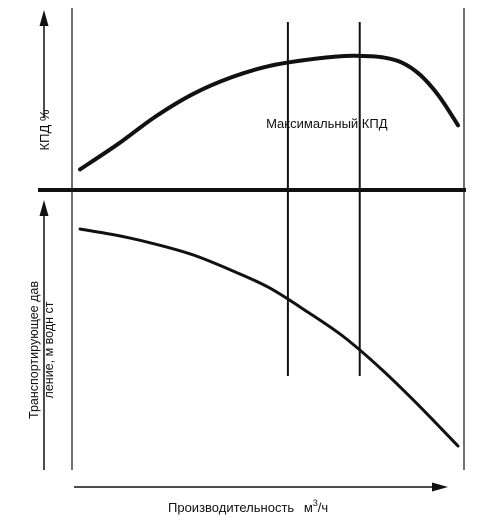  What do you see at coordinates (34, 350) in the screenshot?
I see `head-axis-label-line-1: Транспортирующее дав` at bounding box center [34, 350].